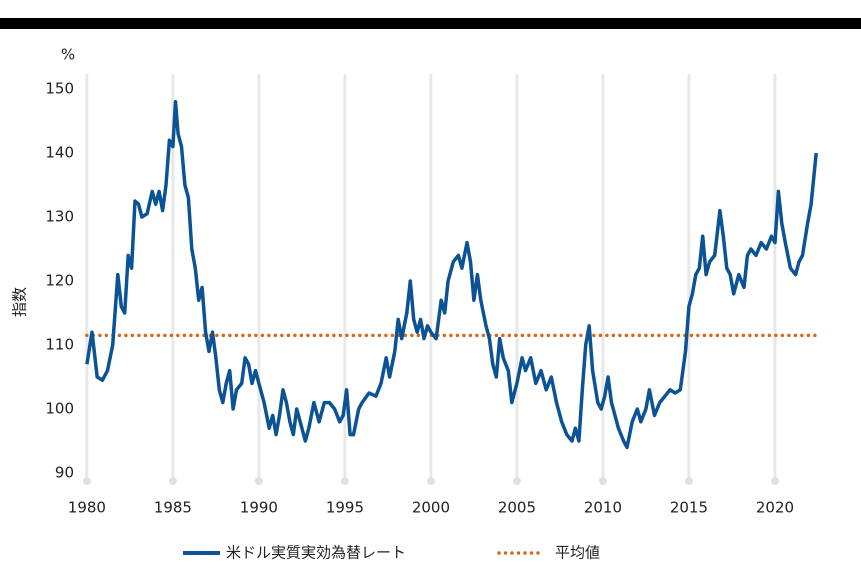  What do you see at coordinates (59, 89) in the screenshot?
I see `y-tick-label: 150` at bounding box center [59, 89].